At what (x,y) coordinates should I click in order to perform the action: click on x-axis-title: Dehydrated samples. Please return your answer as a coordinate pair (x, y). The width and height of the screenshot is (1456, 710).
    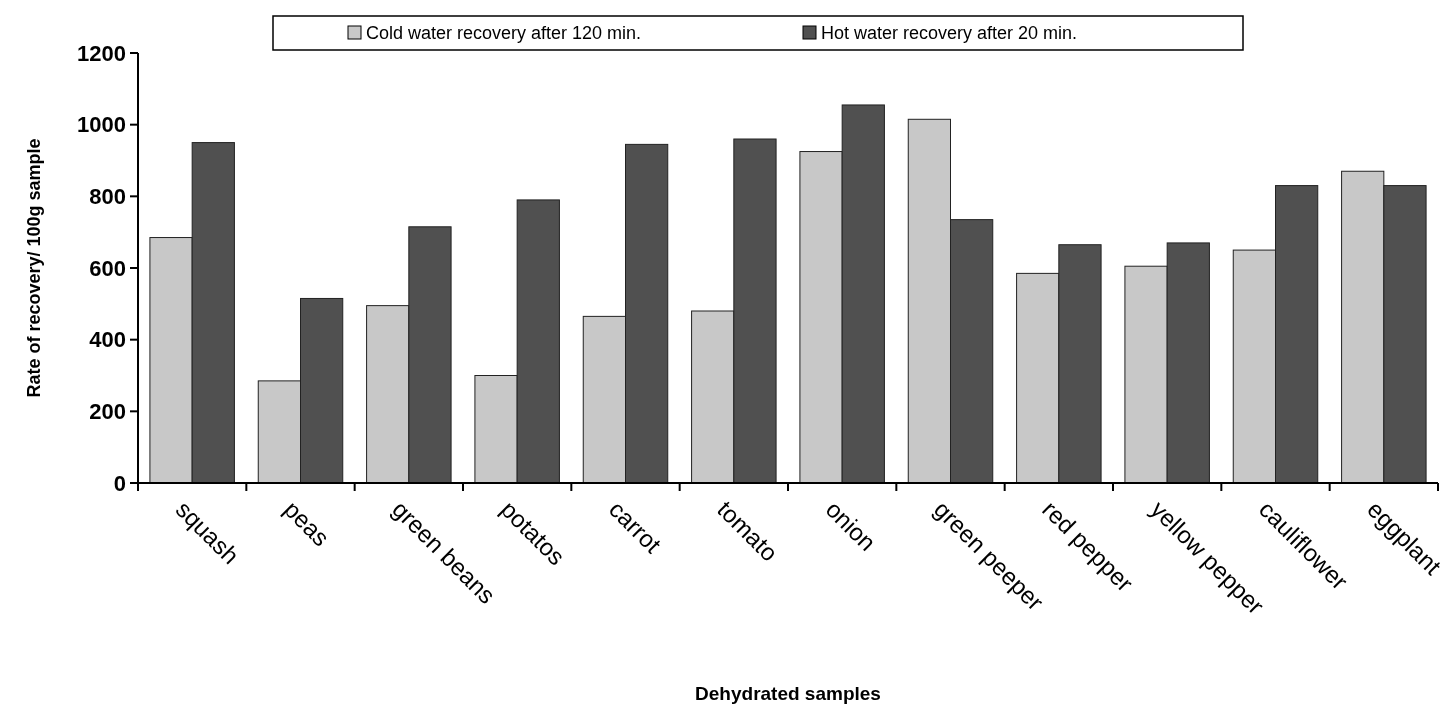
    Looking at the image, I should click on (788, 693).